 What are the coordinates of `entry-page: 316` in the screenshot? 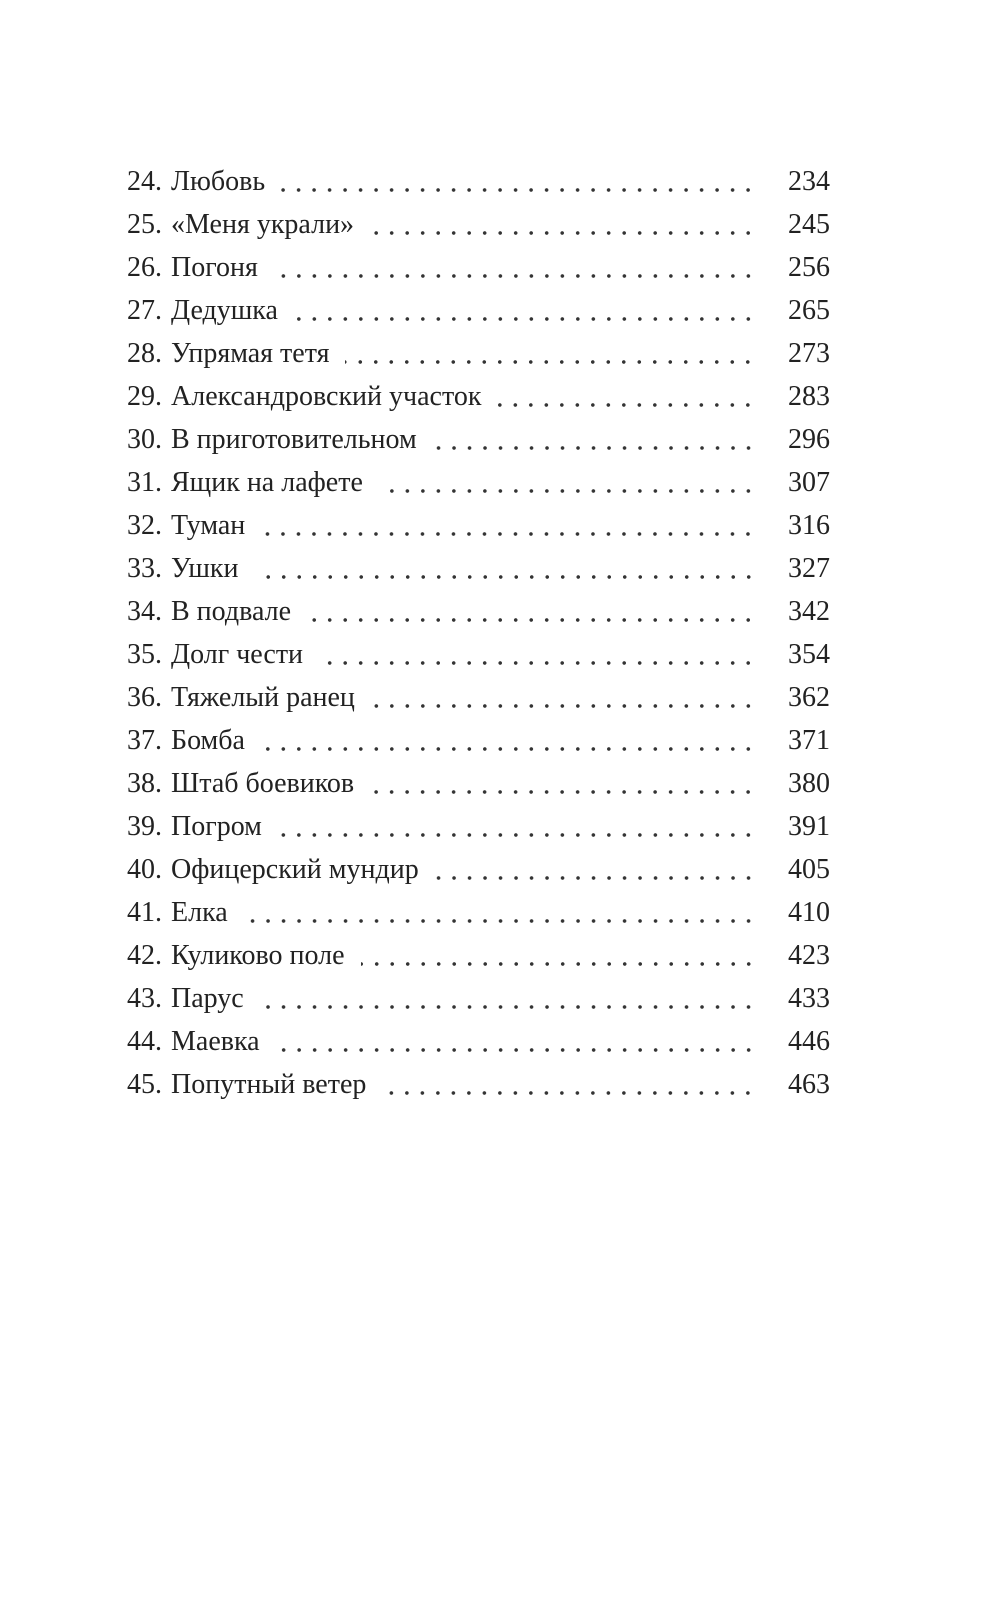 It's located at (809, 525).